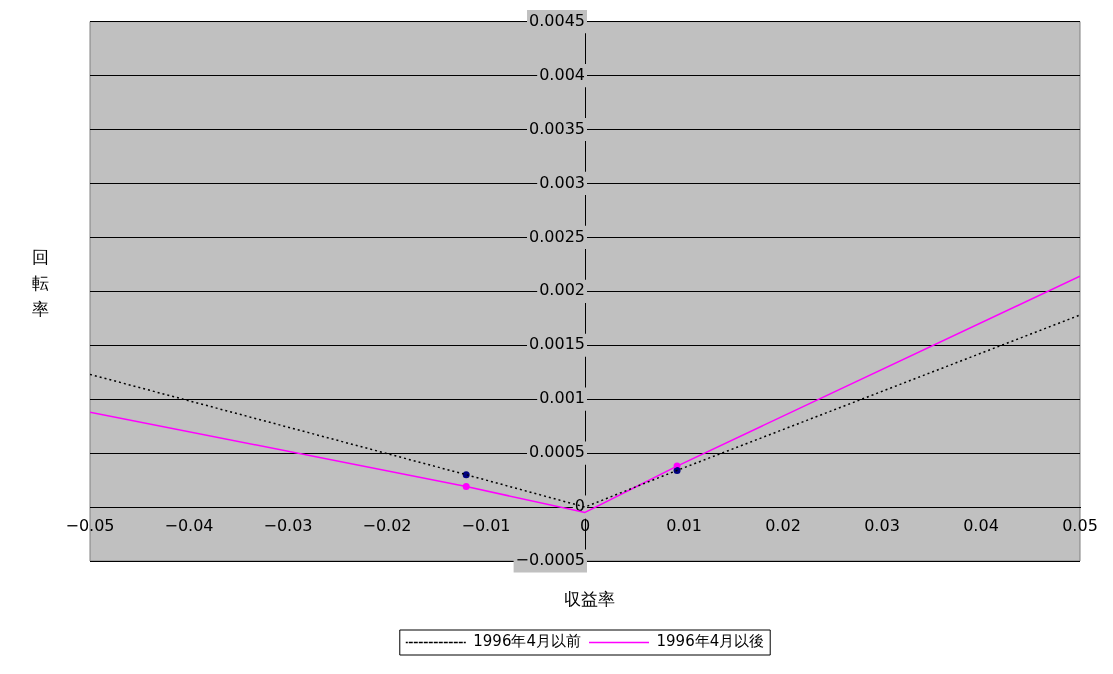  What do you see at coordinates (189, 525) in the screenshot?
I see `x-tick-label: −0.04` at bounding box center [189, 525].